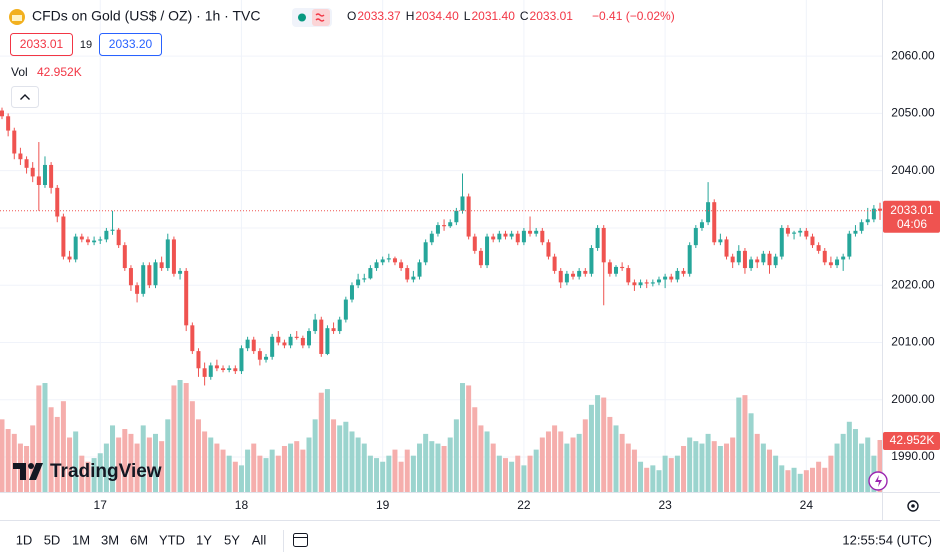  I want to click on x-tick-label: 19, so click(383, 505).